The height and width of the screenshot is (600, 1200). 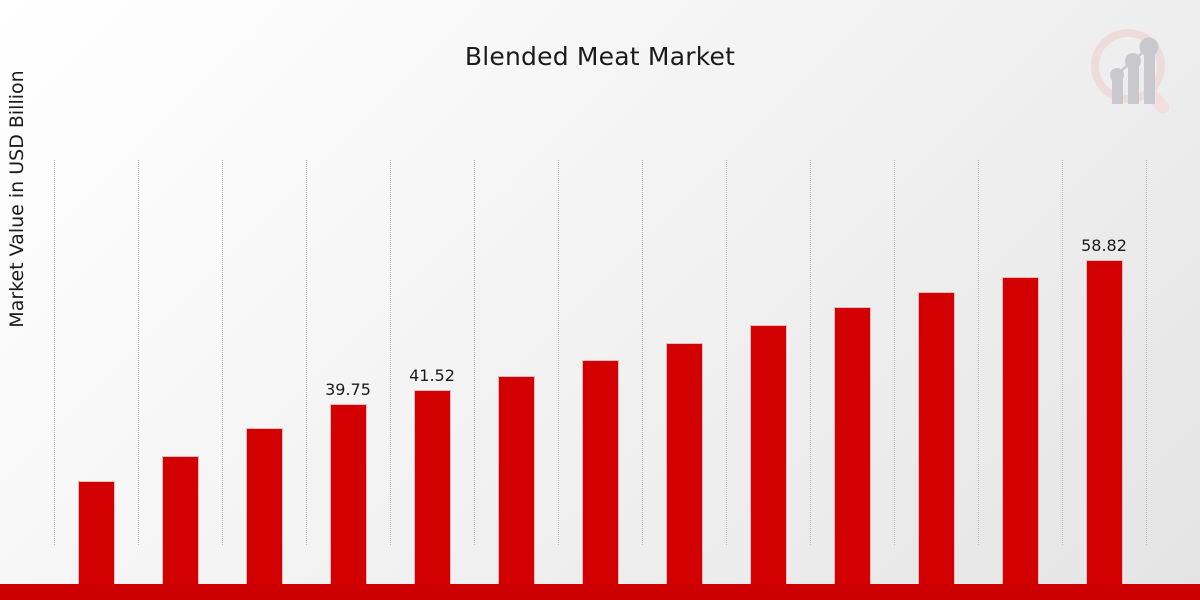 What do you see at coordinates (432, 375) in the screenshot?
I see `bar-value-label-2024: 41.52` at bounding box center [432, 375].